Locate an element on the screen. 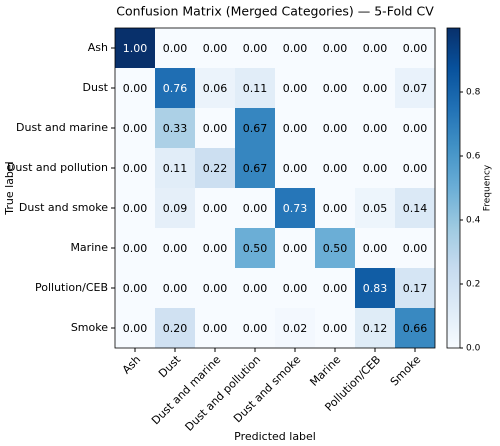 This screenshot has height=446, width=500. cell-label: 0.12 is located at coordinates (375, 328).